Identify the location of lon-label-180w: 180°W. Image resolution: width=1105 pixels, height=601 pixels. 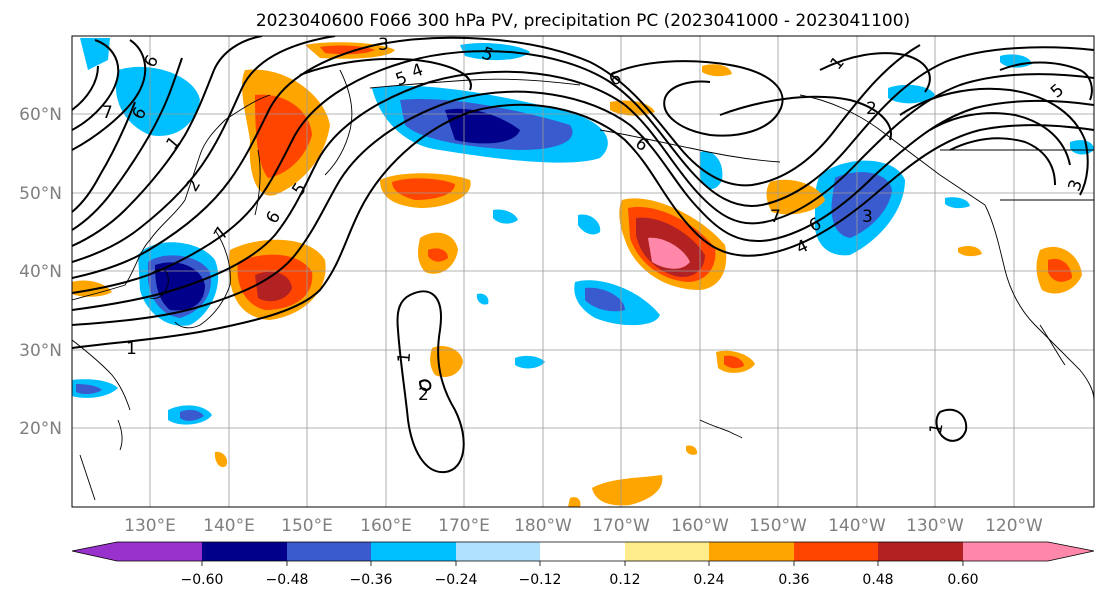
(543, 526).